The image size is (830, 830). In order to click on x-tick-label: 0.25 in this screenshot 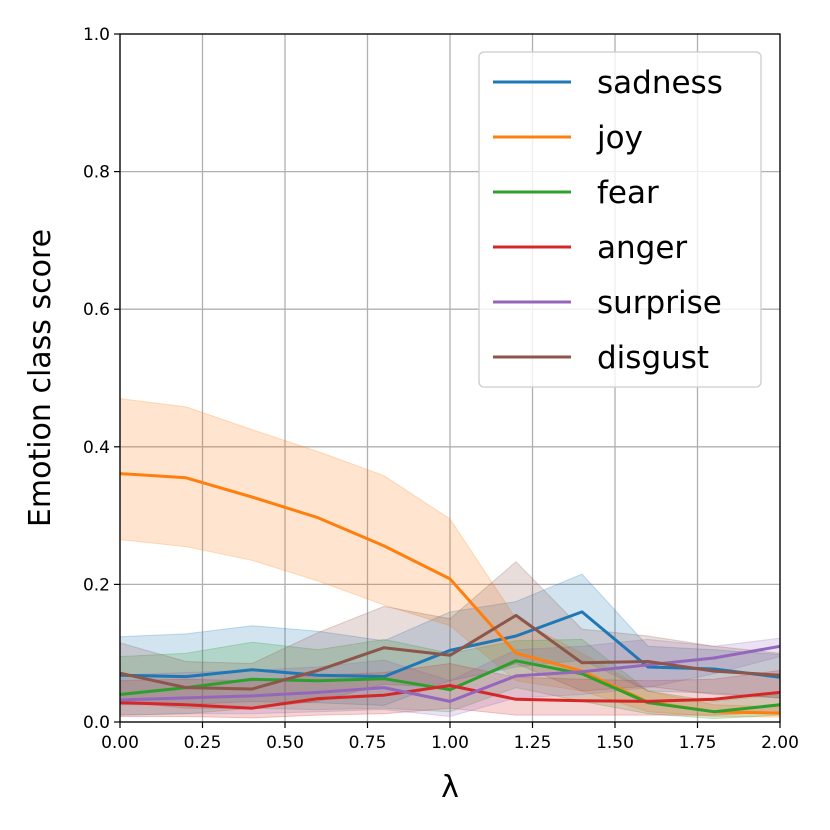, I will do `click(203, 743)`.